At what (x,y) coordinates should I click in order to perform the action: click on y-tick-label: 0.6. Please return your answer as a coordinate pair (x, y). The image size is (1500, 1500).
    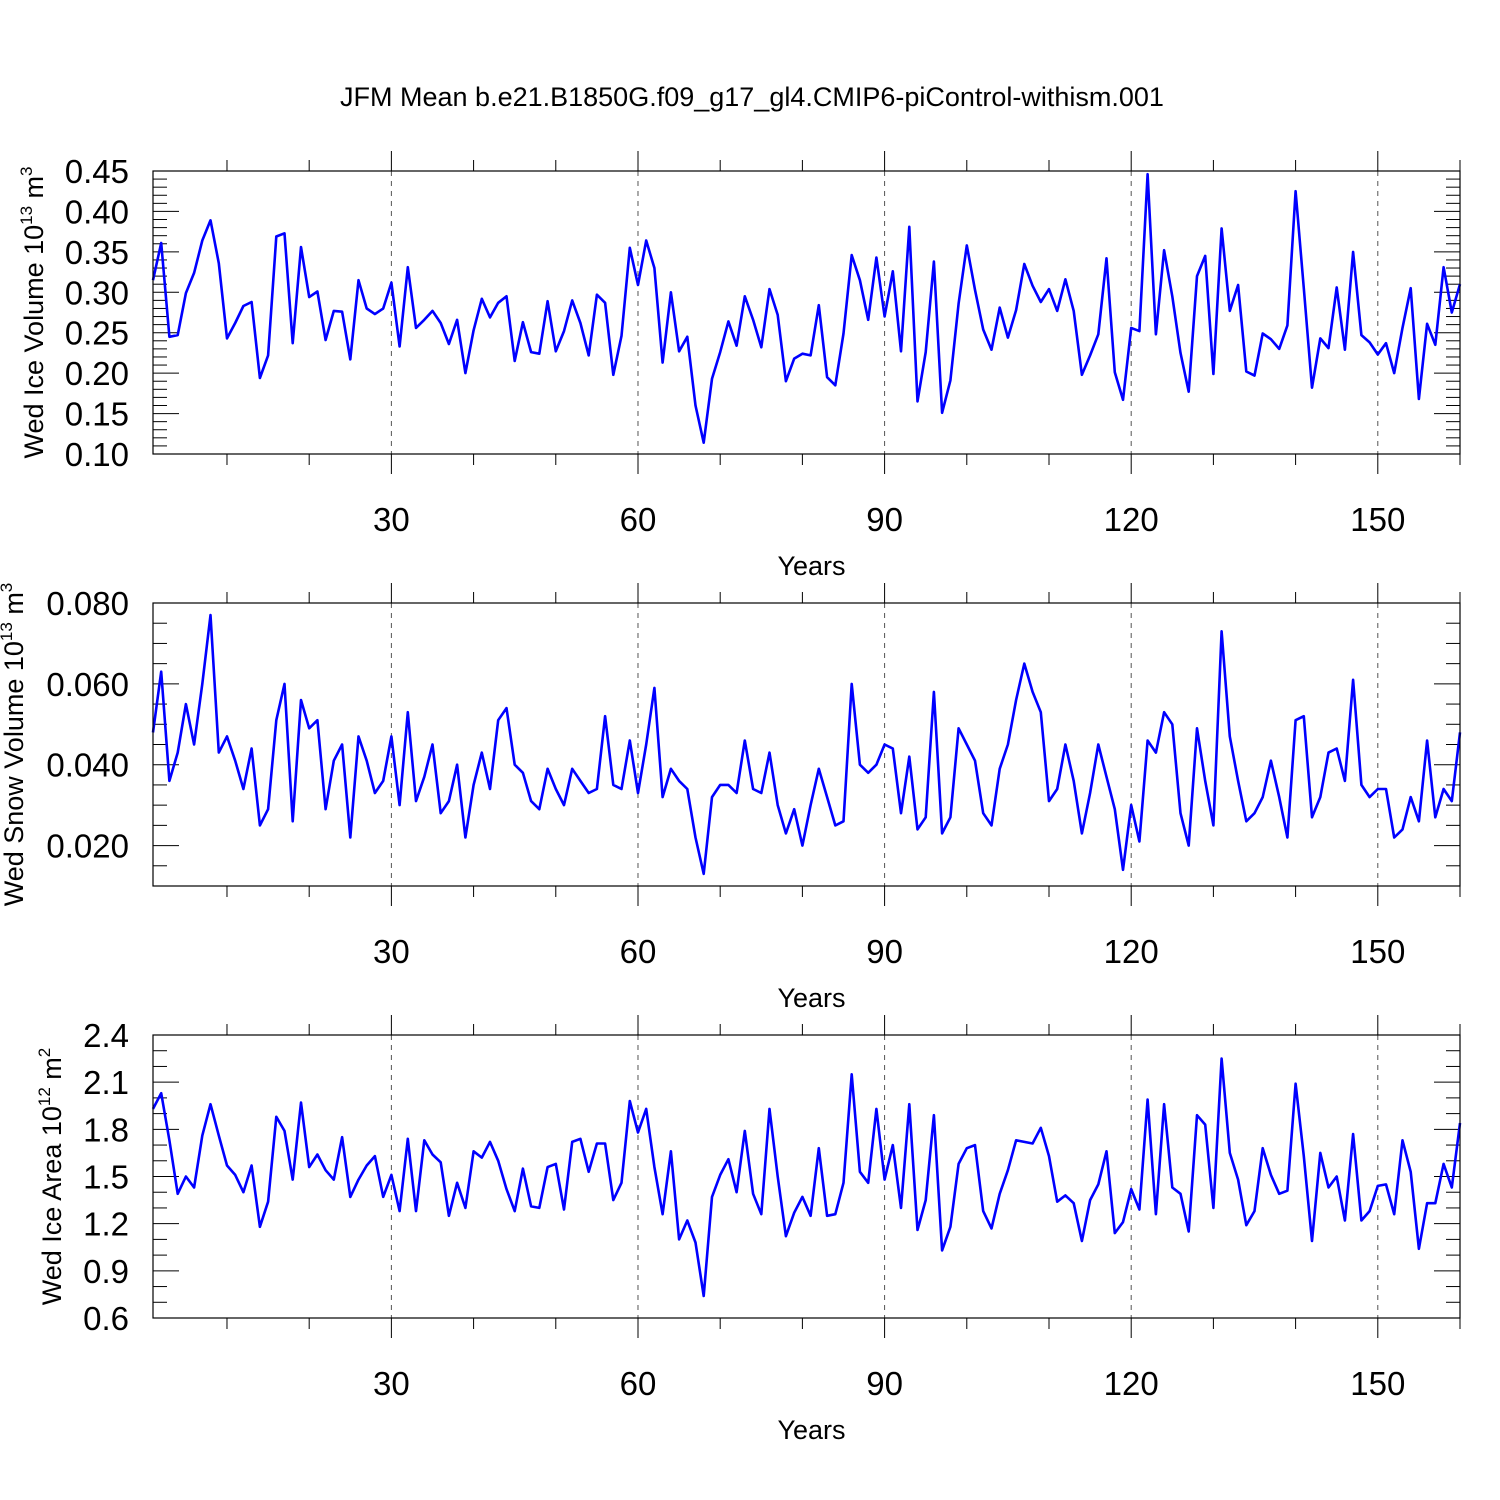
    Looking at the image, I should click on (106, 1318).